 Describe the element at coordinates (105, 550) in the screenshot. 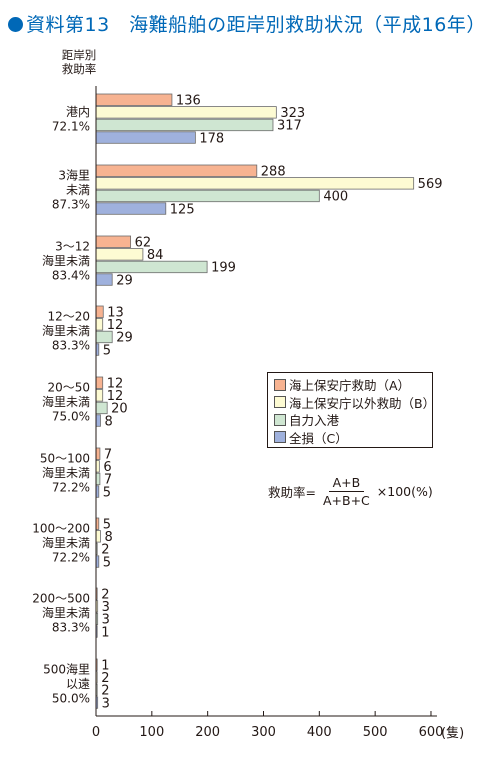

I see `data-label-6-2: 2` at that location.